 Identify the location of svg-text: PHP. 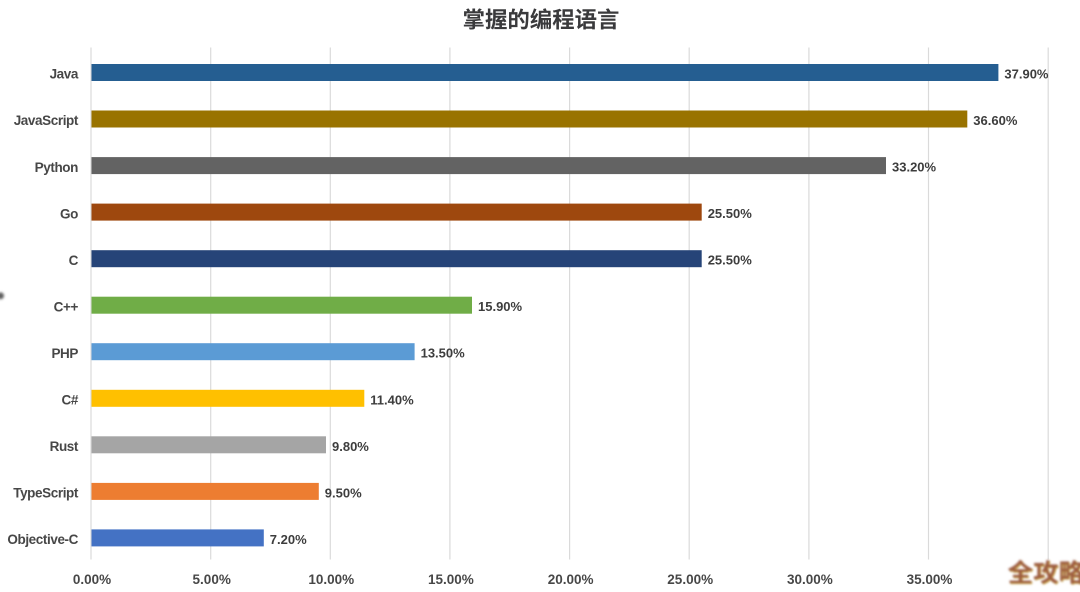
(64, 353).